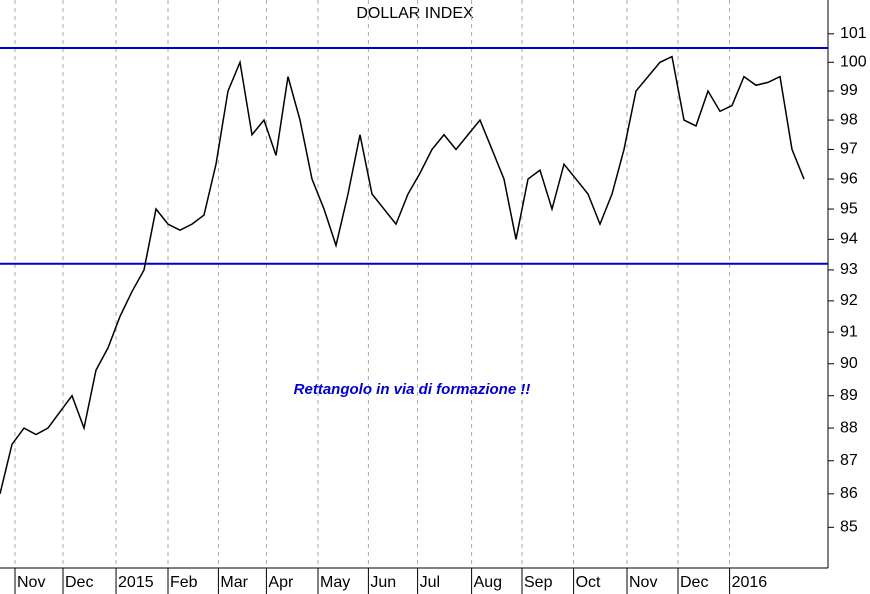 The width and height of the screenshot is (870, 594). Describe the element at coordinates (750, 582) in the screenshot. I see `x-tick-label: 2016` at that location.